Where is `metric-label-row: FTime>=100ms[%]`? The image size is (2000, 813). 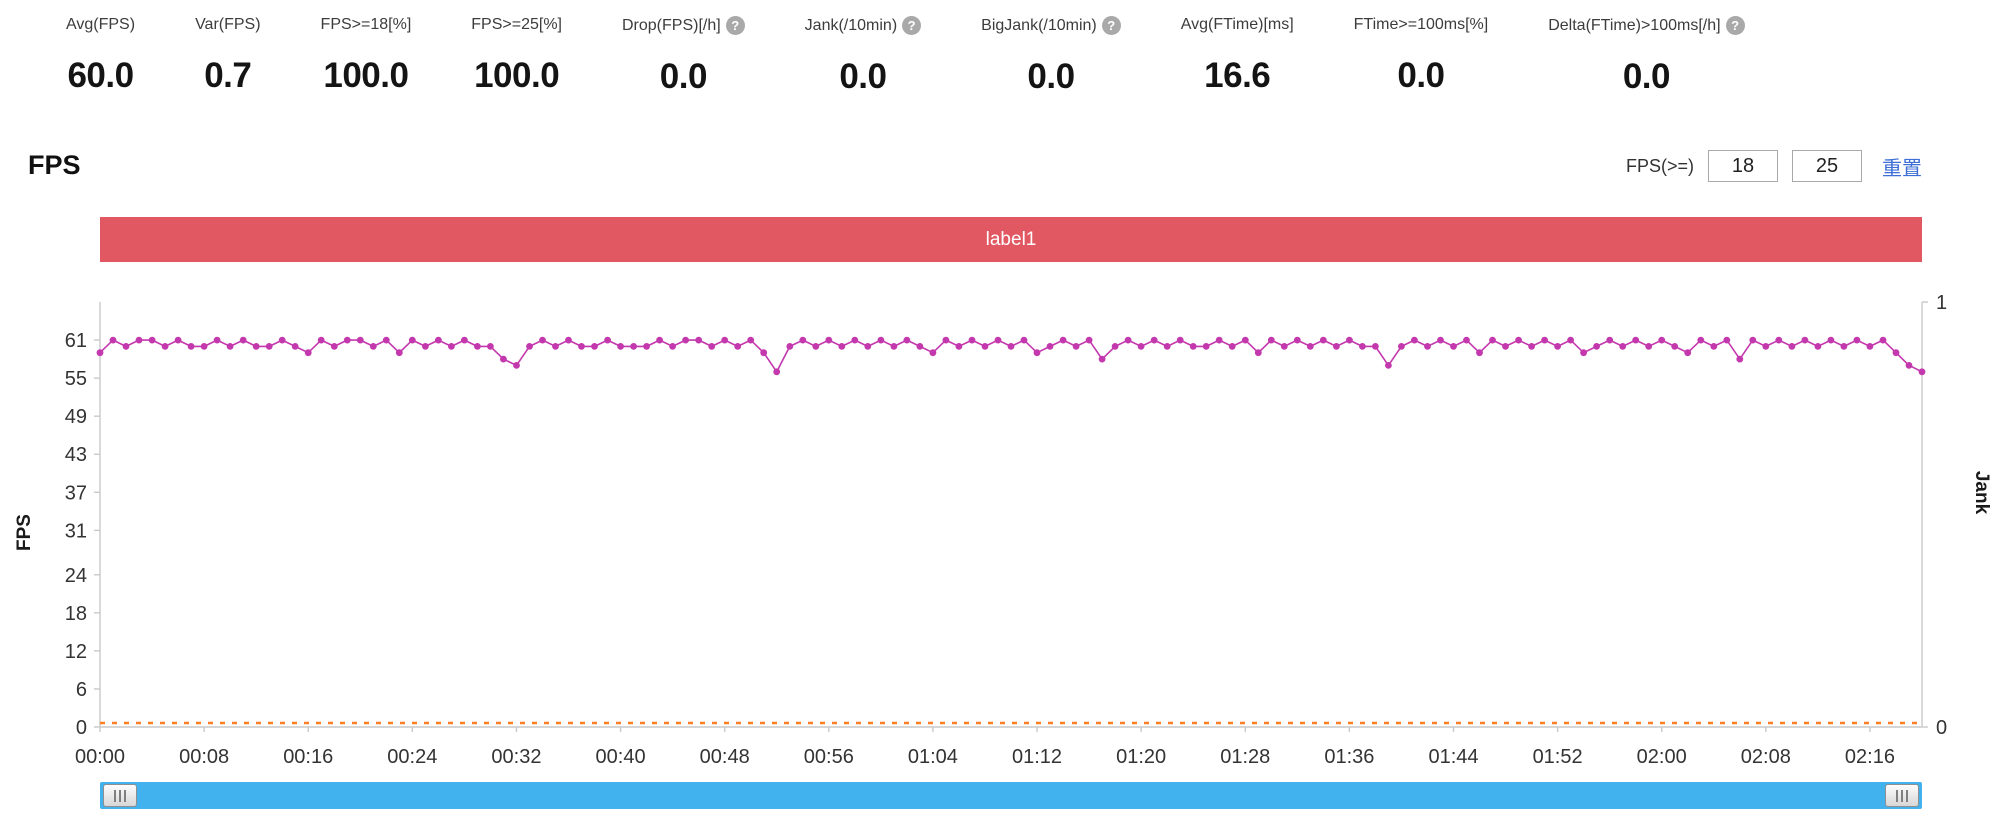
metric-label-row: FTime>=100ms[%] is located at coordinates (1421, 25).